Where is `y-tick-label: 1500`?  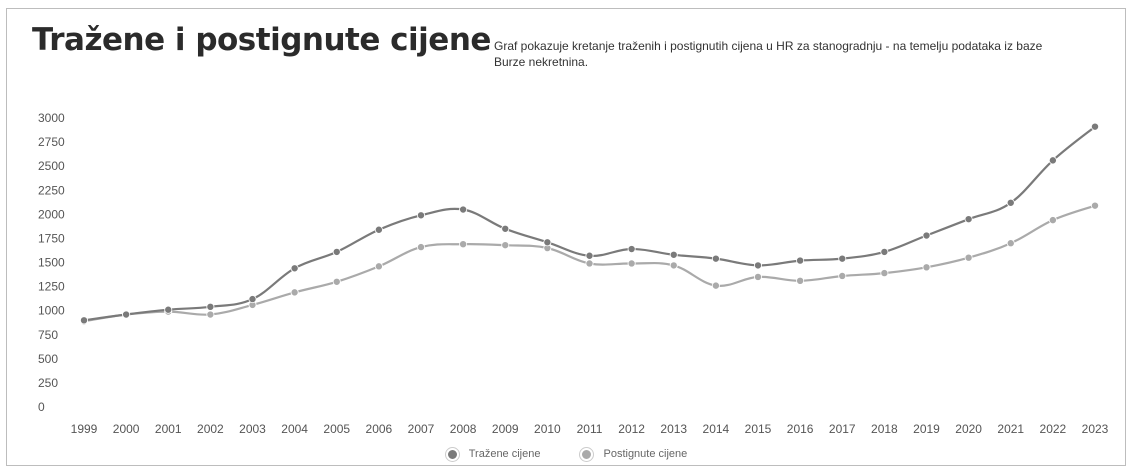
y-tick-label: 1500 is located at coordinates (51, 263).